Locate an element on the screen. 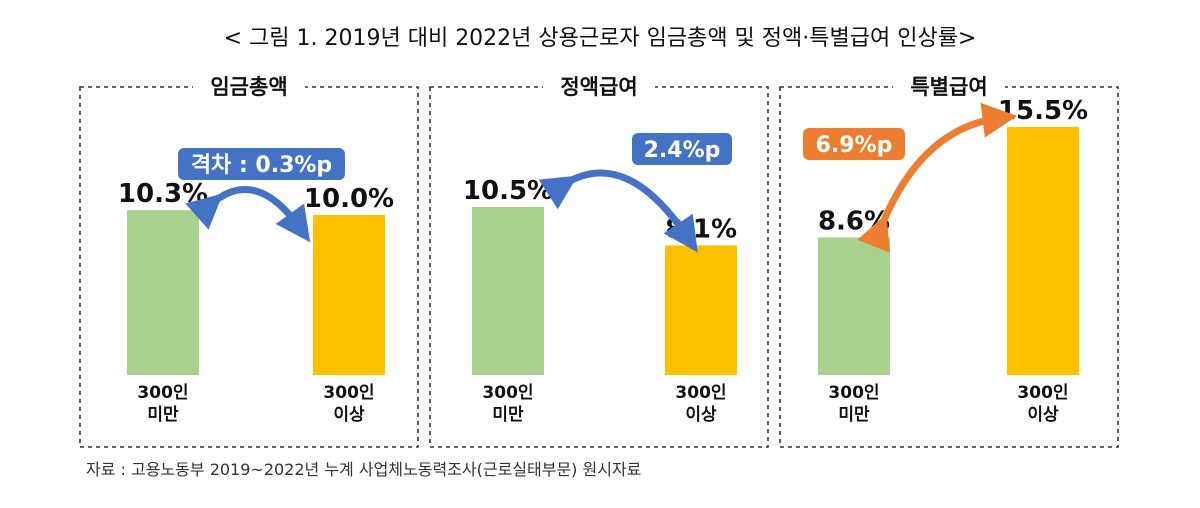  difference-label: 2.4%p is located at coordinates (682, 150).